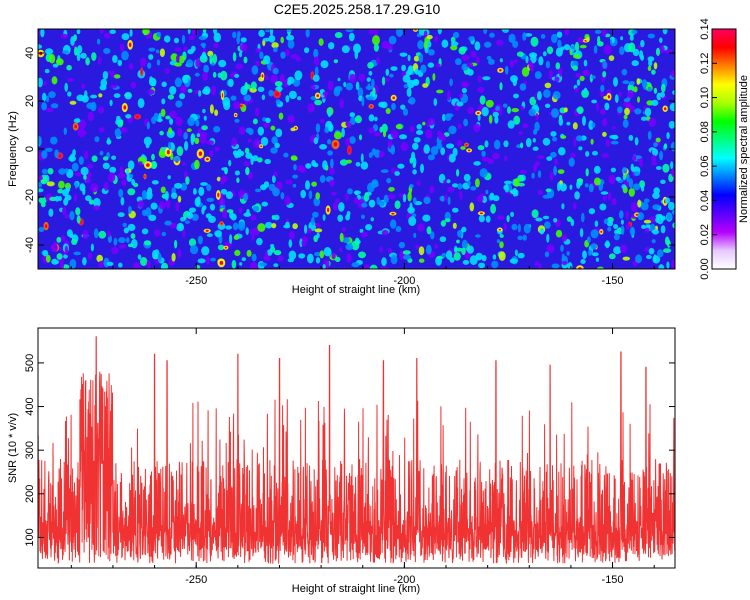 The height and width of the screenshot is (600, 750). I want to click on colorbar-gradient, so click(724, 149).